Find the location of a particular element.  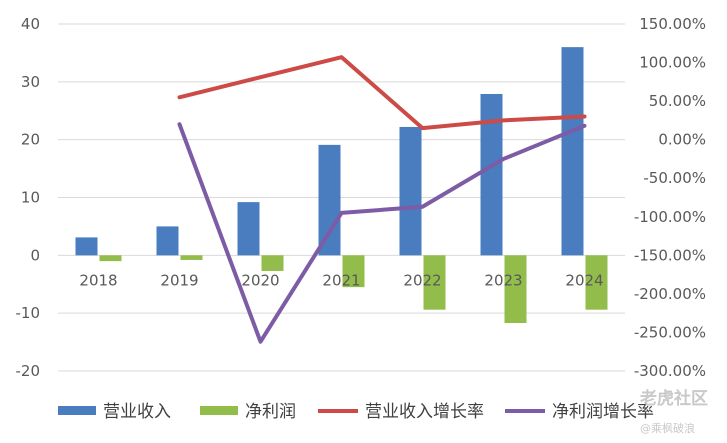

right-axis-tick: -300.00% is located at coordinates (670, 371).